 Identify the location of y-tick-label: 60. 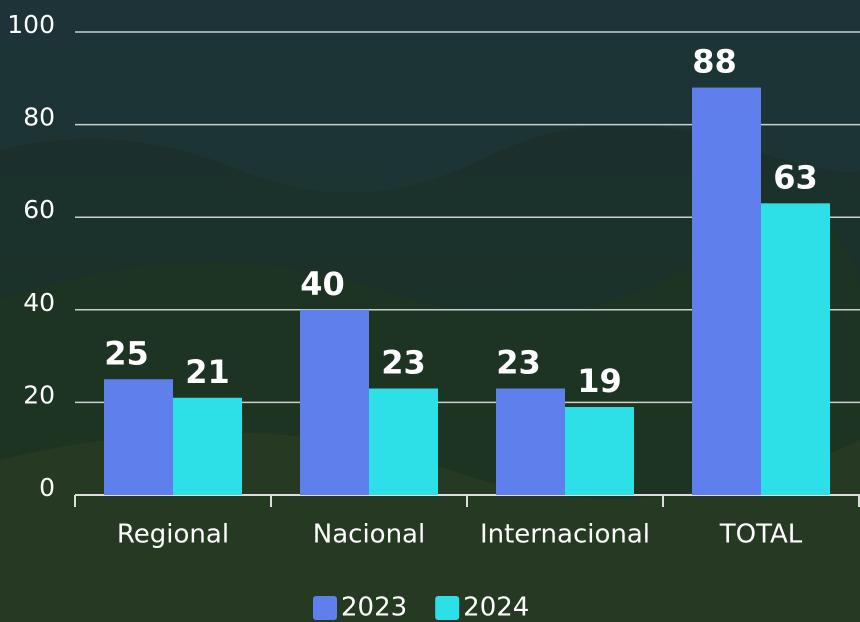
(39, 209).